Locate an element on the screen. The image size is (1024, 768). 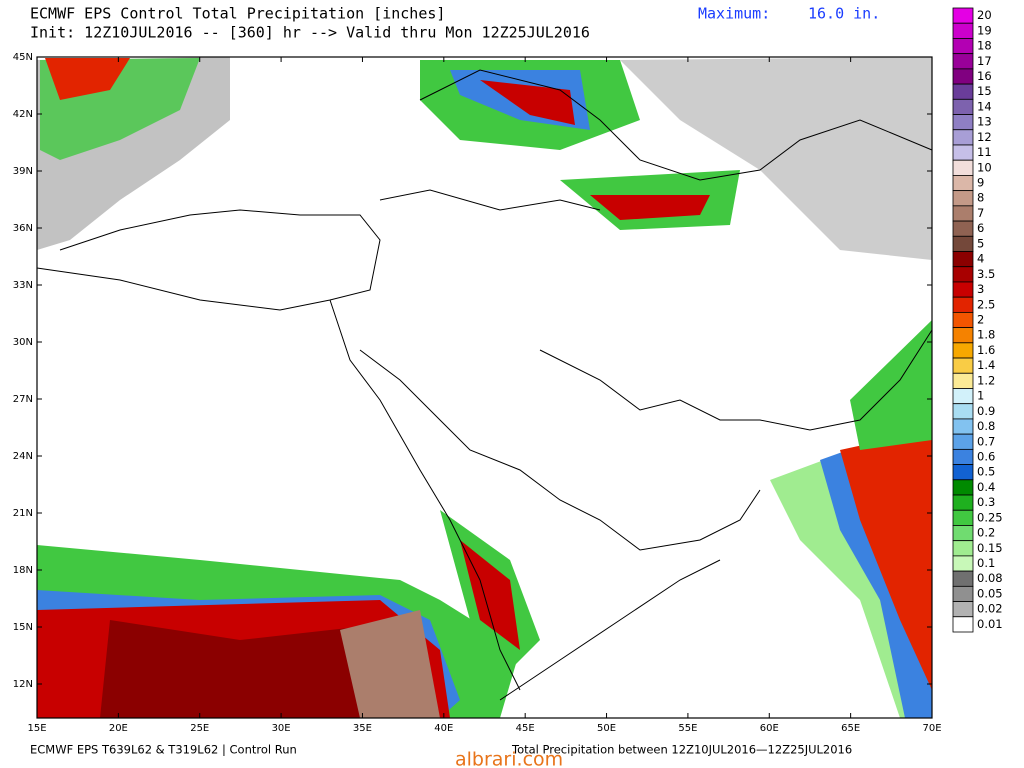
colorbar-label: 1 is located at coordinates (980, 396).